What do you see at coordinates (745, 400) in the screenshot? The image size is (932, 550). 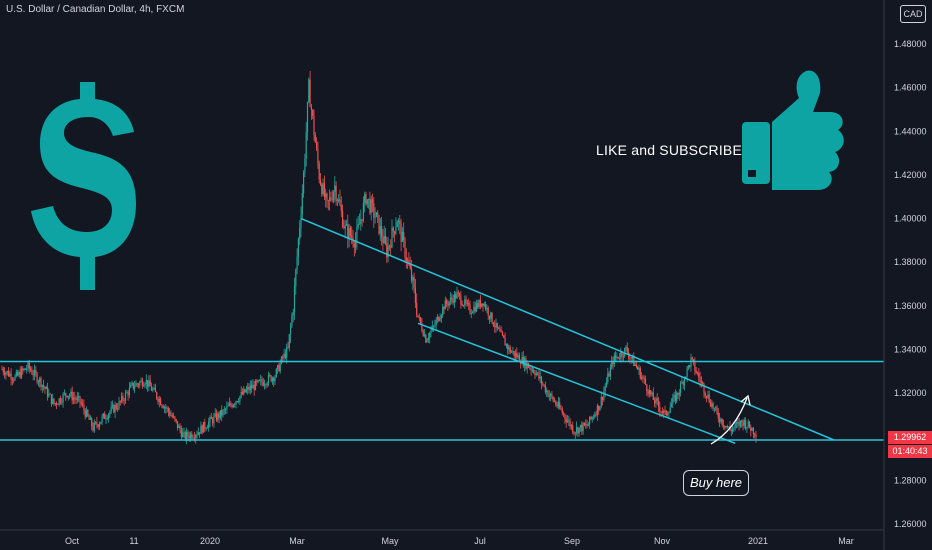 I see `buy-arrow-head` at bounding box center [745, 400].